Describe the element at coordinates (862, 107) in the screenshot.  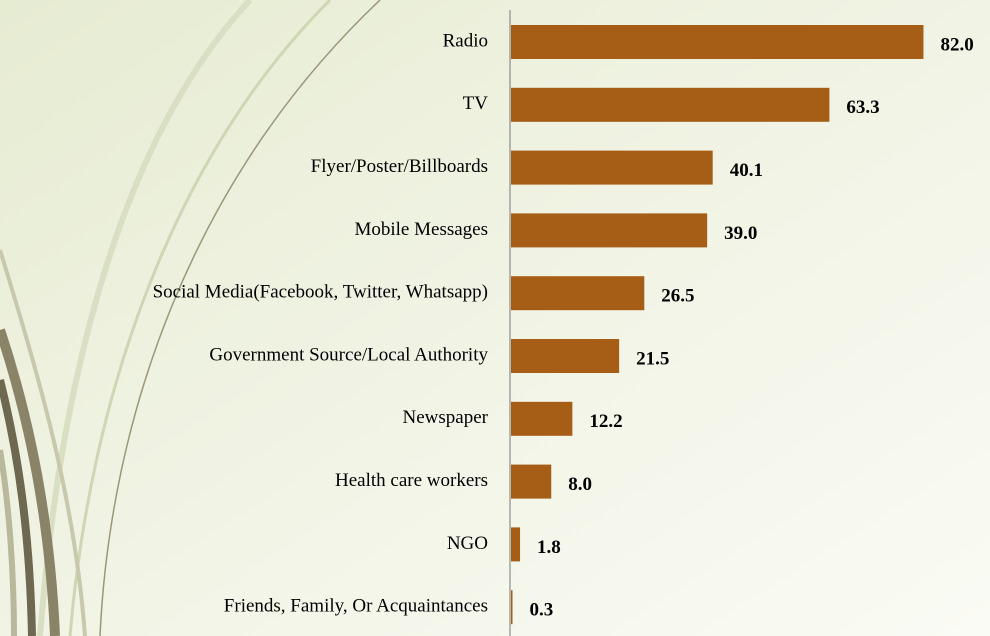
I see `value-label: 63.3` at that location.